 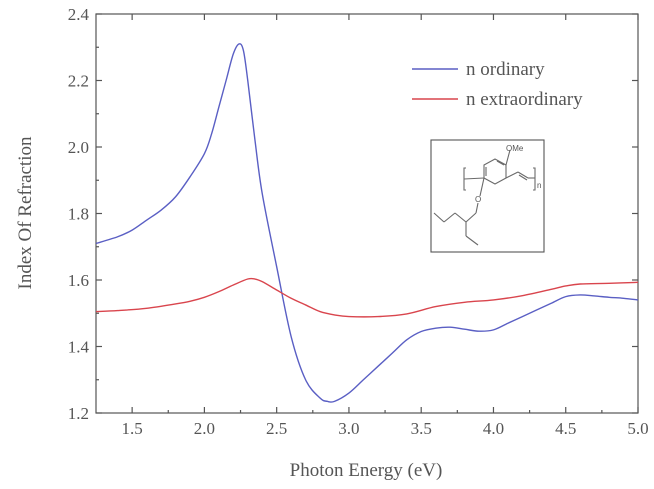 I want to click on x-tick-label: 5.0, so click(x=637, y=428).